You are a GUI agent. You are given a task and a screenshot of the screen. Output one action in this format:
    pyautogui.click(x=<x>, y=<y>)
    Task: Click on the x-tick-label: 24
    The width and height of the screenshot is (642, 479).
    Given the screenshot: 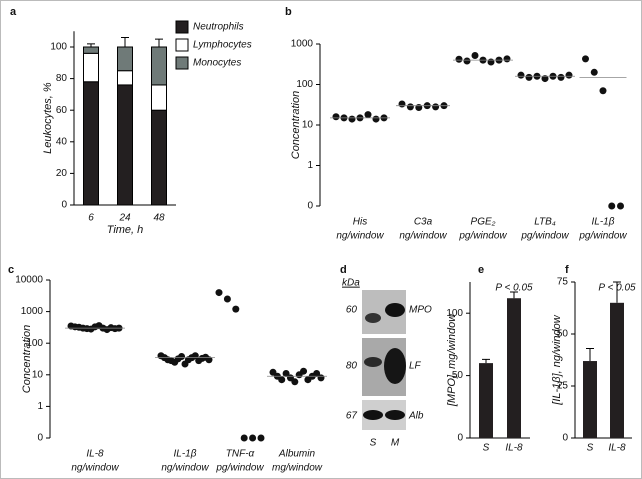 What is the action you would take?
    pyautogui.click(x=124, y=218)
    